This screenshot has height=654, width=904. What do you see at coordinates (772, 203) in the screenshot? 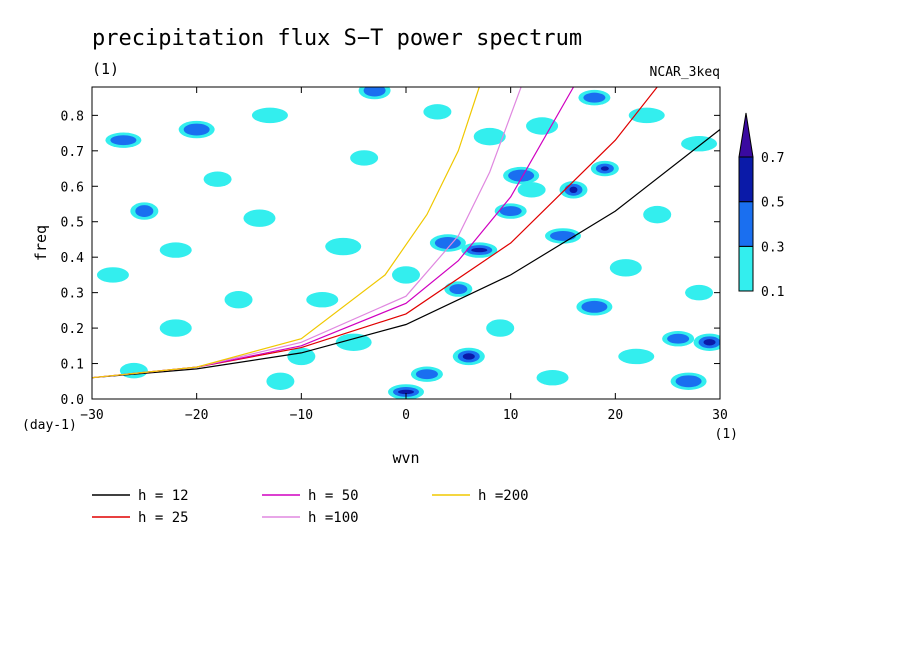
I see `colorbar-label: 0.5` at bounding box center [772, 203].